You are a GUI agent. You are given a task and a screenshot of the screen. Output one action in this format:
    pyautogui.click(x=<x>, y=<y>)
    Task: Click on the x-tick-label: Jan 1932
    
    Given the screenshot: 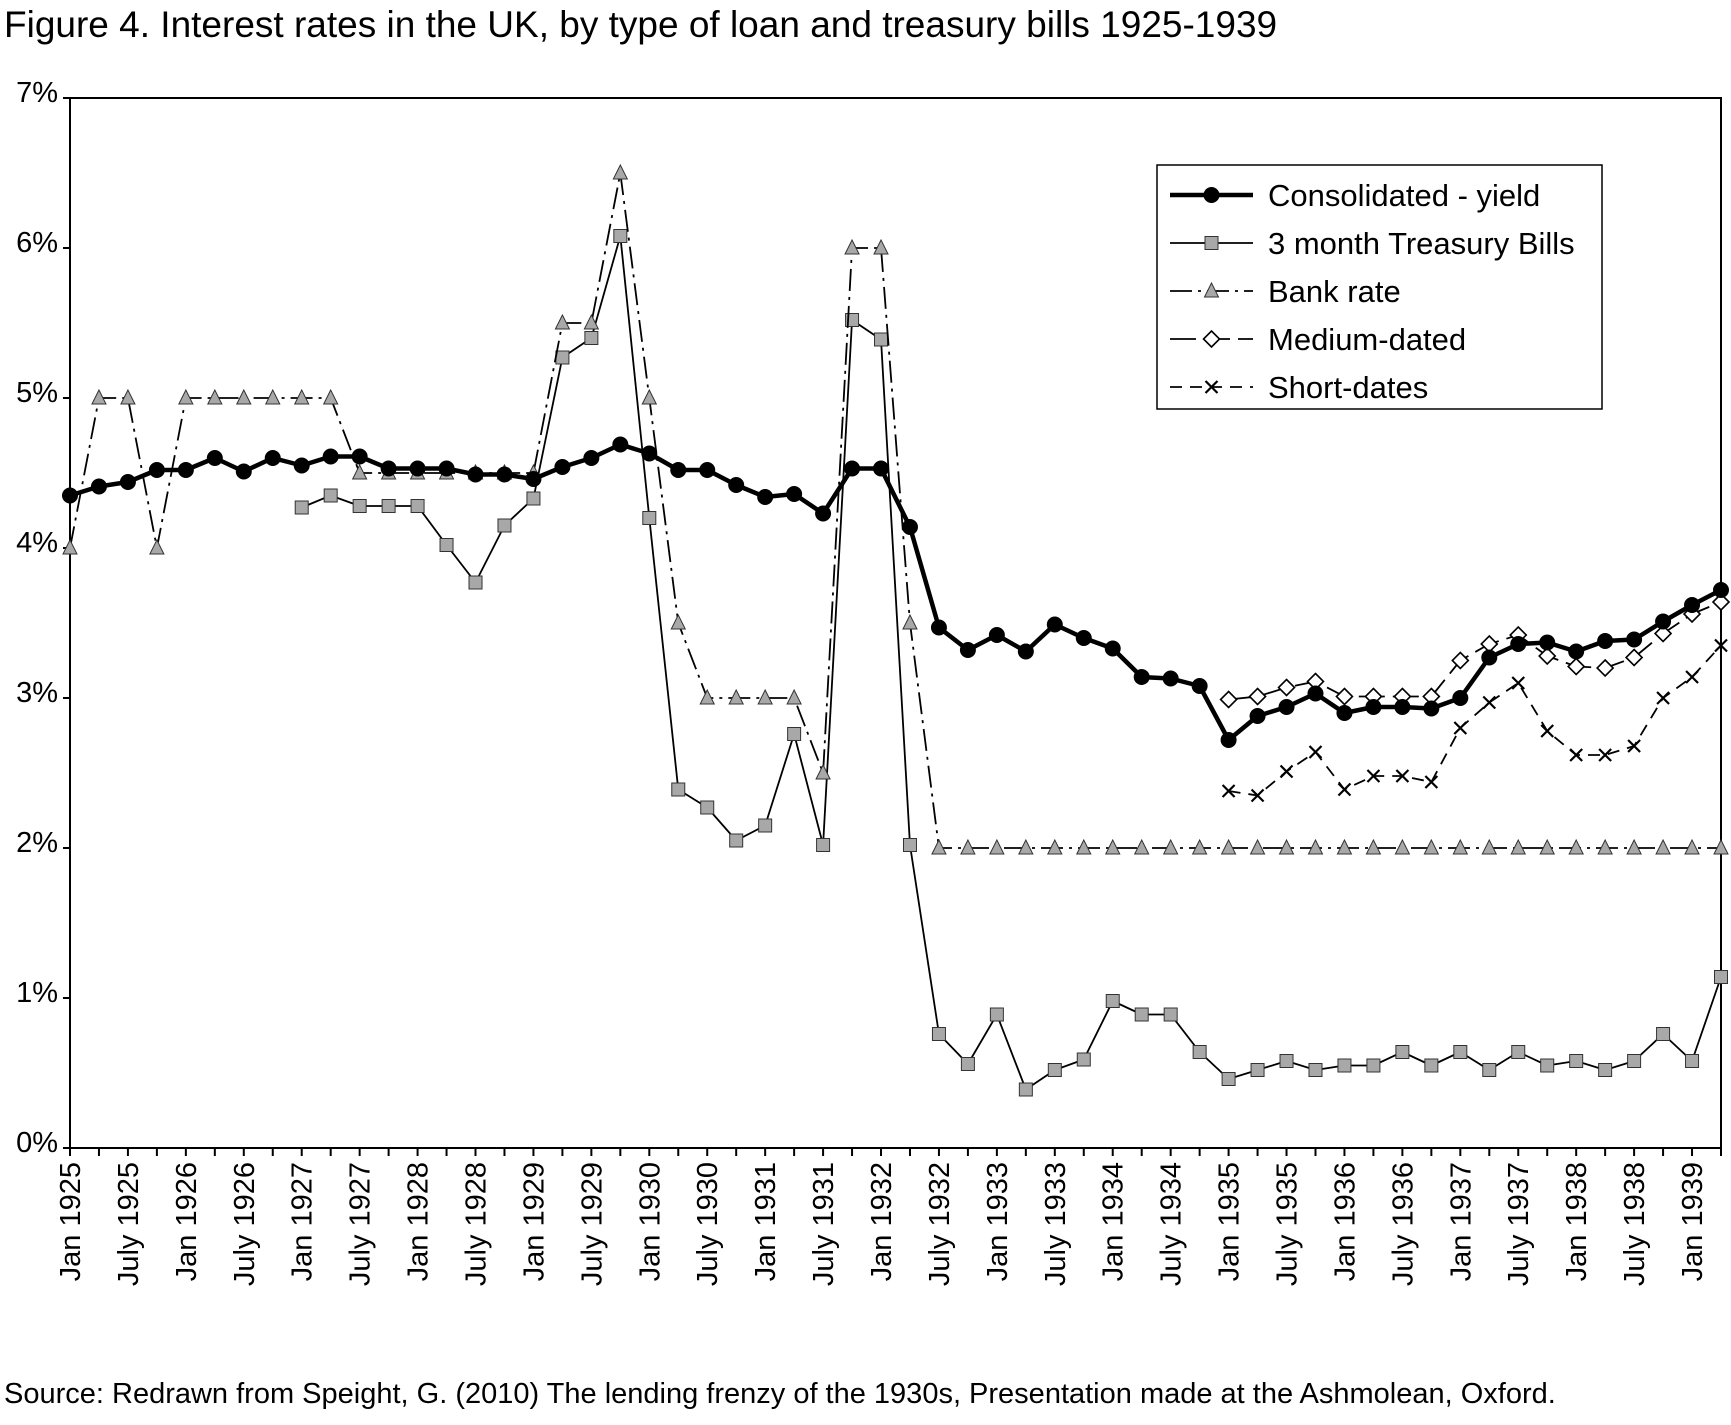 What is the action you would take?
    pyautogui.click(x=882, y=1221)
    